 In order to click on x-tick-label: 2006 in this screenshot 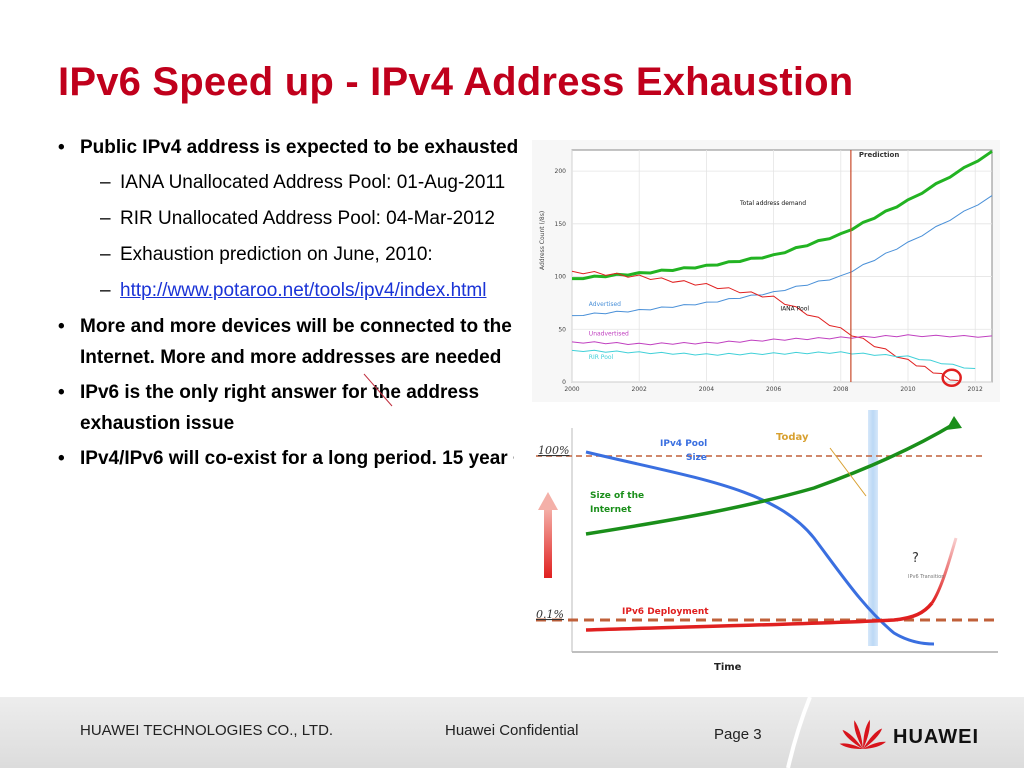, I will do `click(773, 389)`.